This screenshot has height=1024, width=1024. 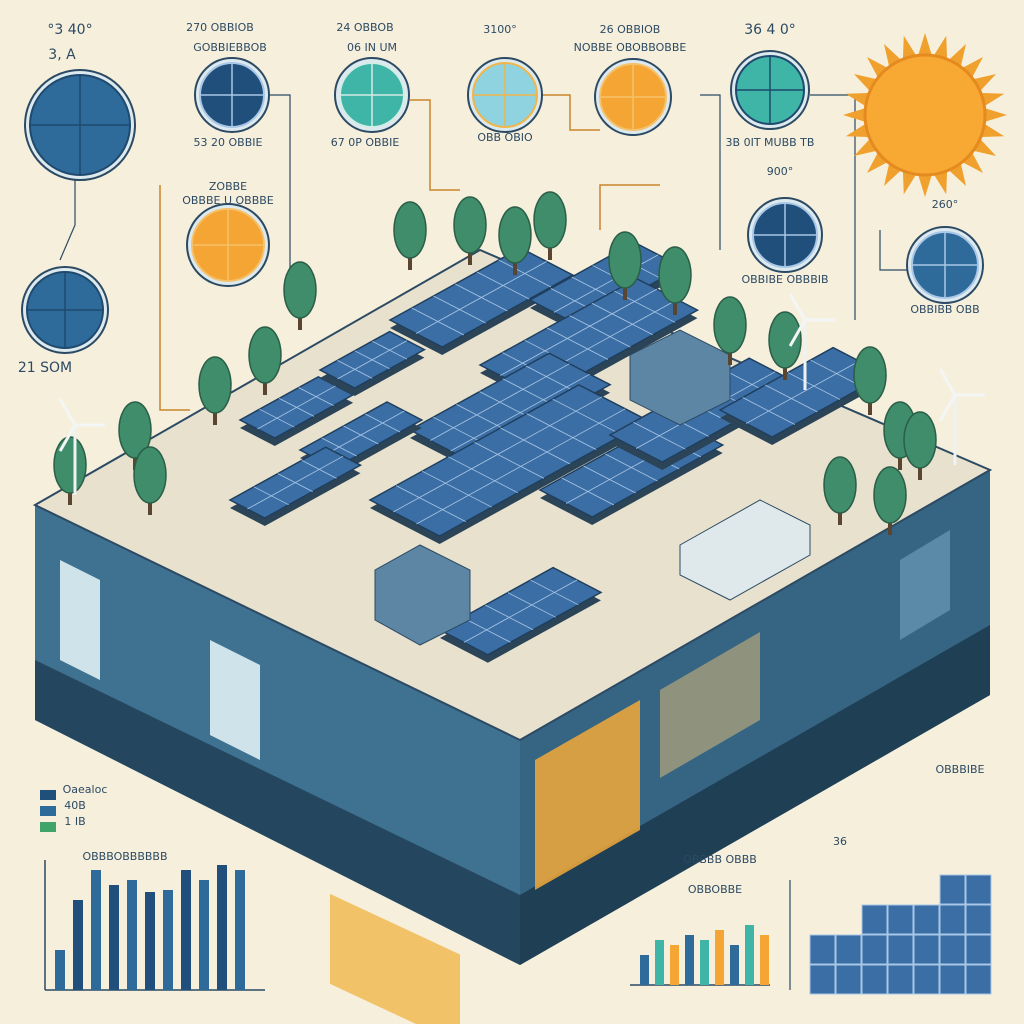 I want to click on left-base, so click(x=277, y=812).